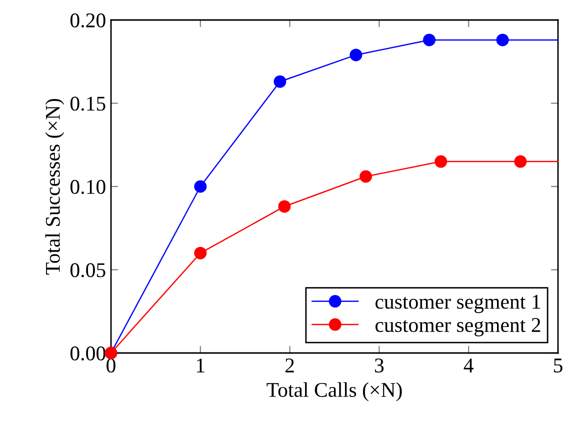 The width and height of the screenshot is (563, 428). What do you see at coordinates (111, 365) in the screenshot?
I see `x-tick-label: 0` at bounding box center [111, 365].